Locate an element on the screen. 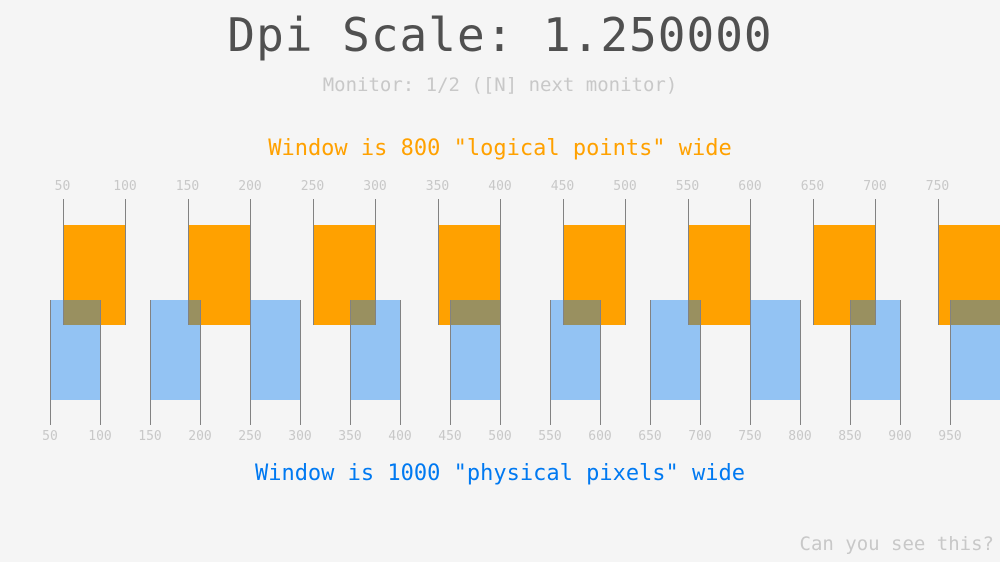 Image resolution: width=1000 pixels, height=562 pixels. logical-tick-label: 50 is located at coordinates (62, 186).